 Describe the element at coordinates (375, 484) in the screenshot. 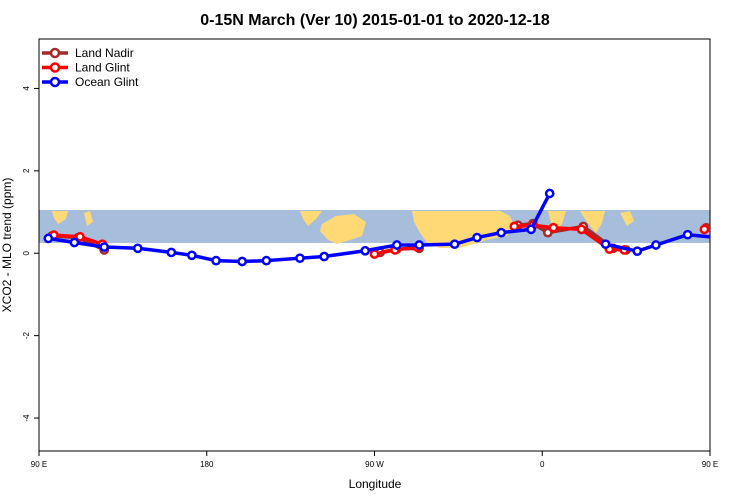

I see `x-axis-label: Longitude` at that location.